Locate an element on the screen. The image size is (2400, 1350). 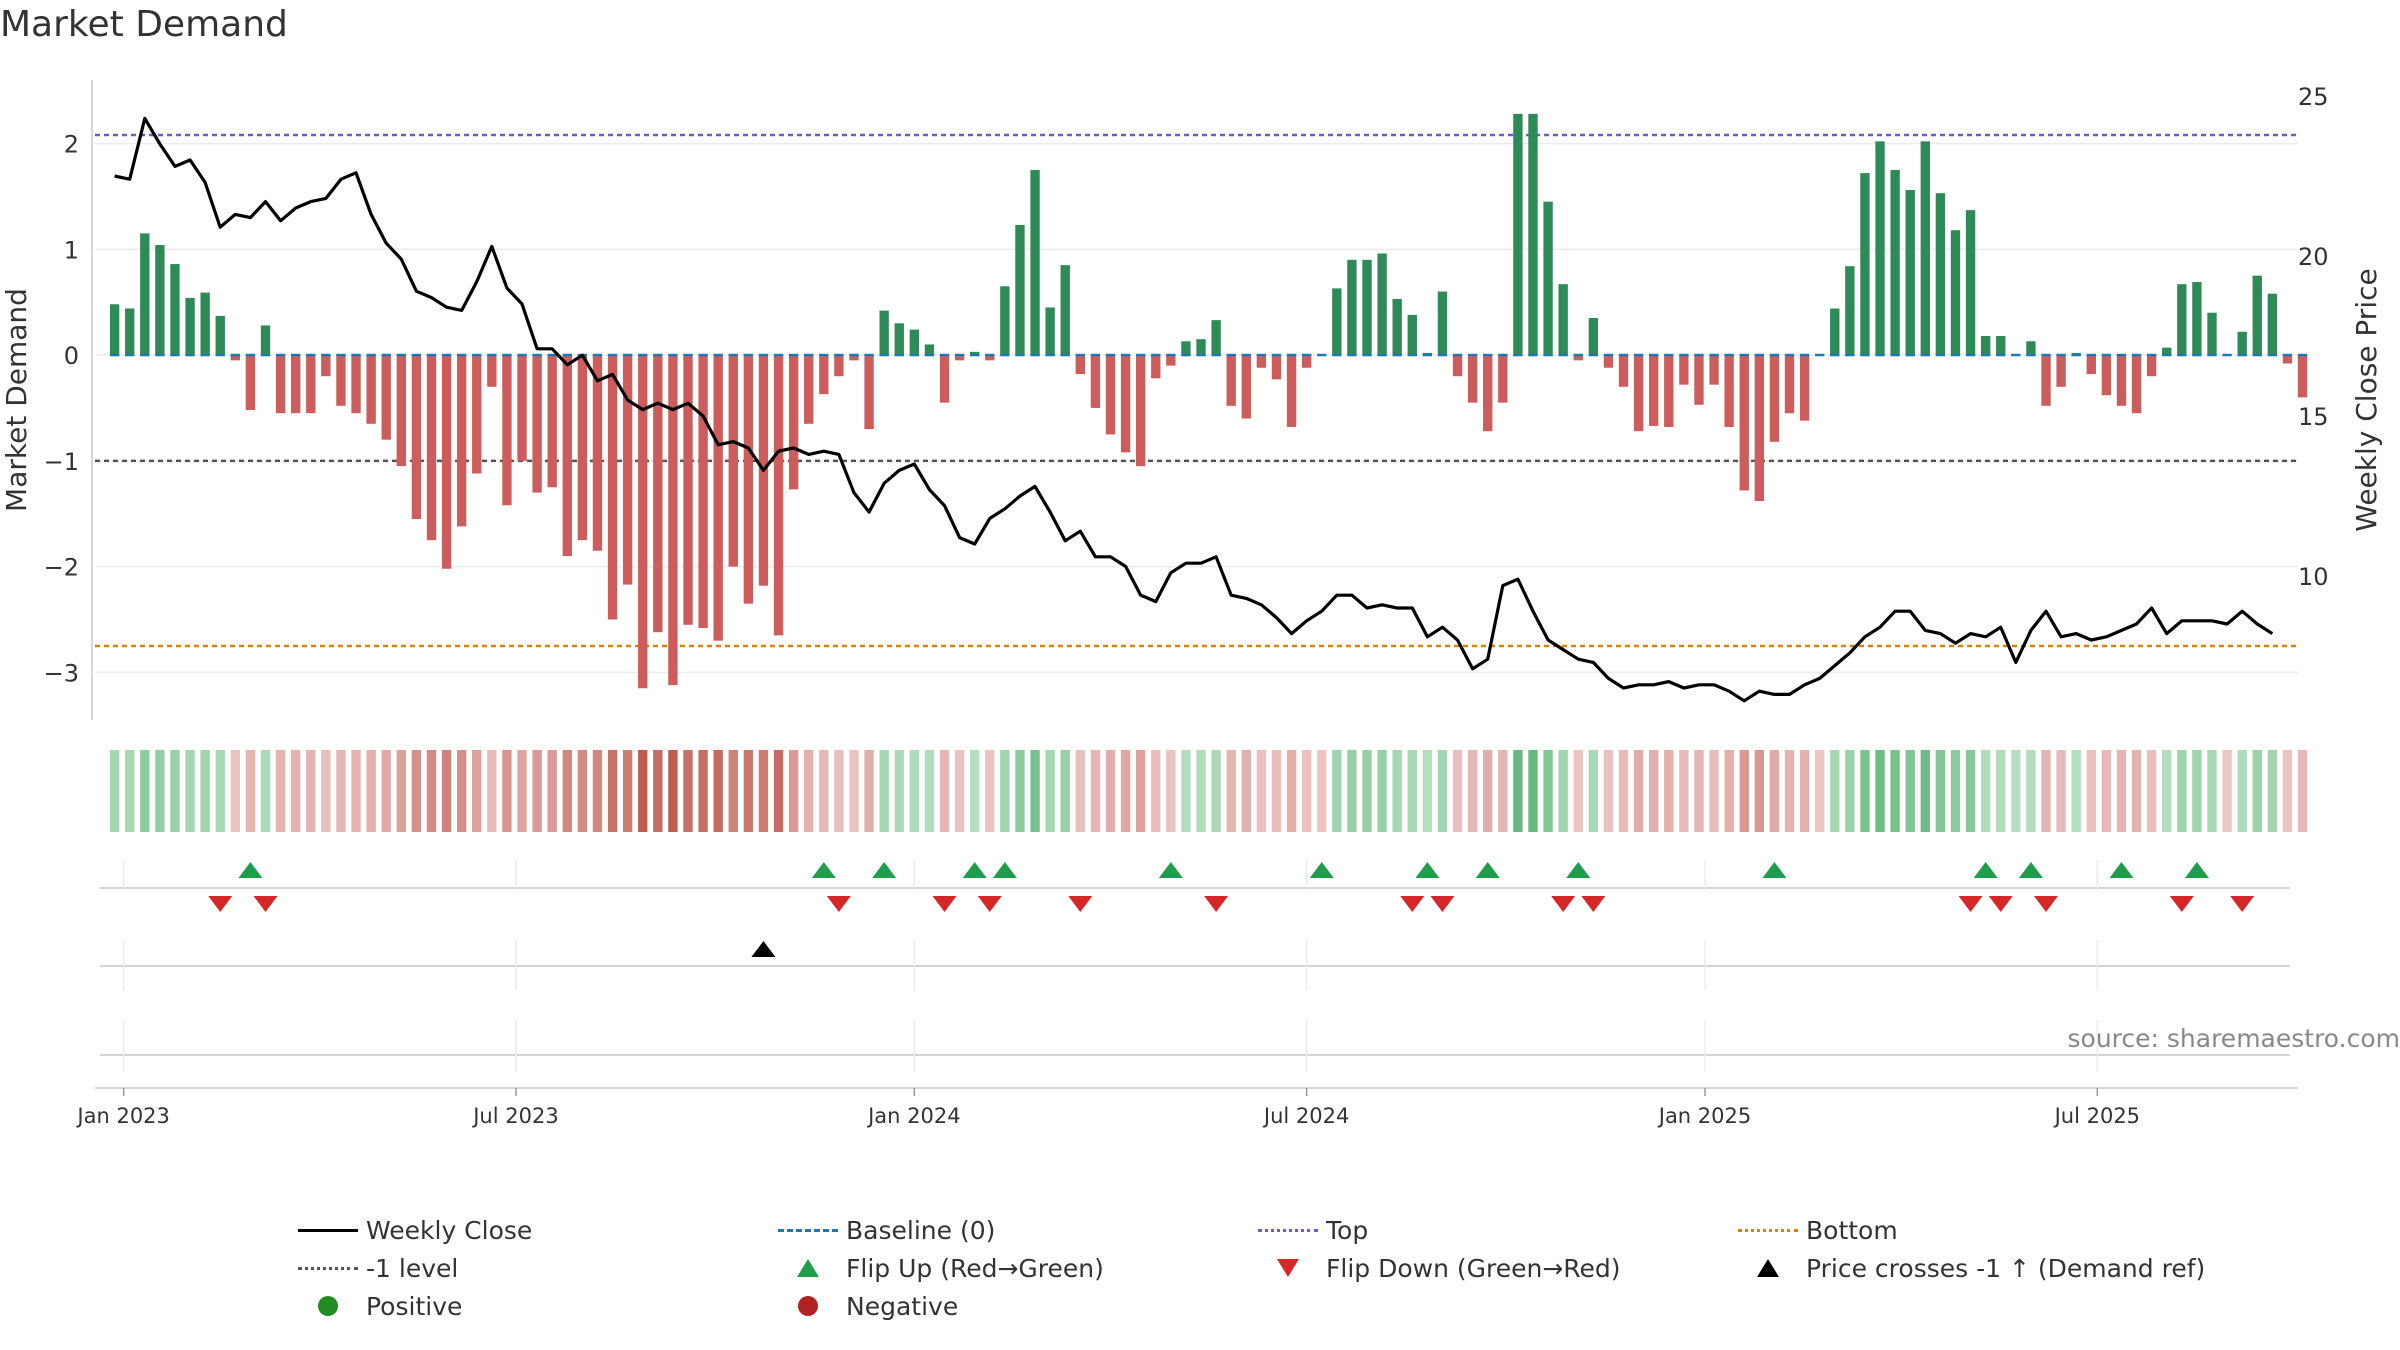
y2-tick-label: 10 is located at coordinates (2313, 577).